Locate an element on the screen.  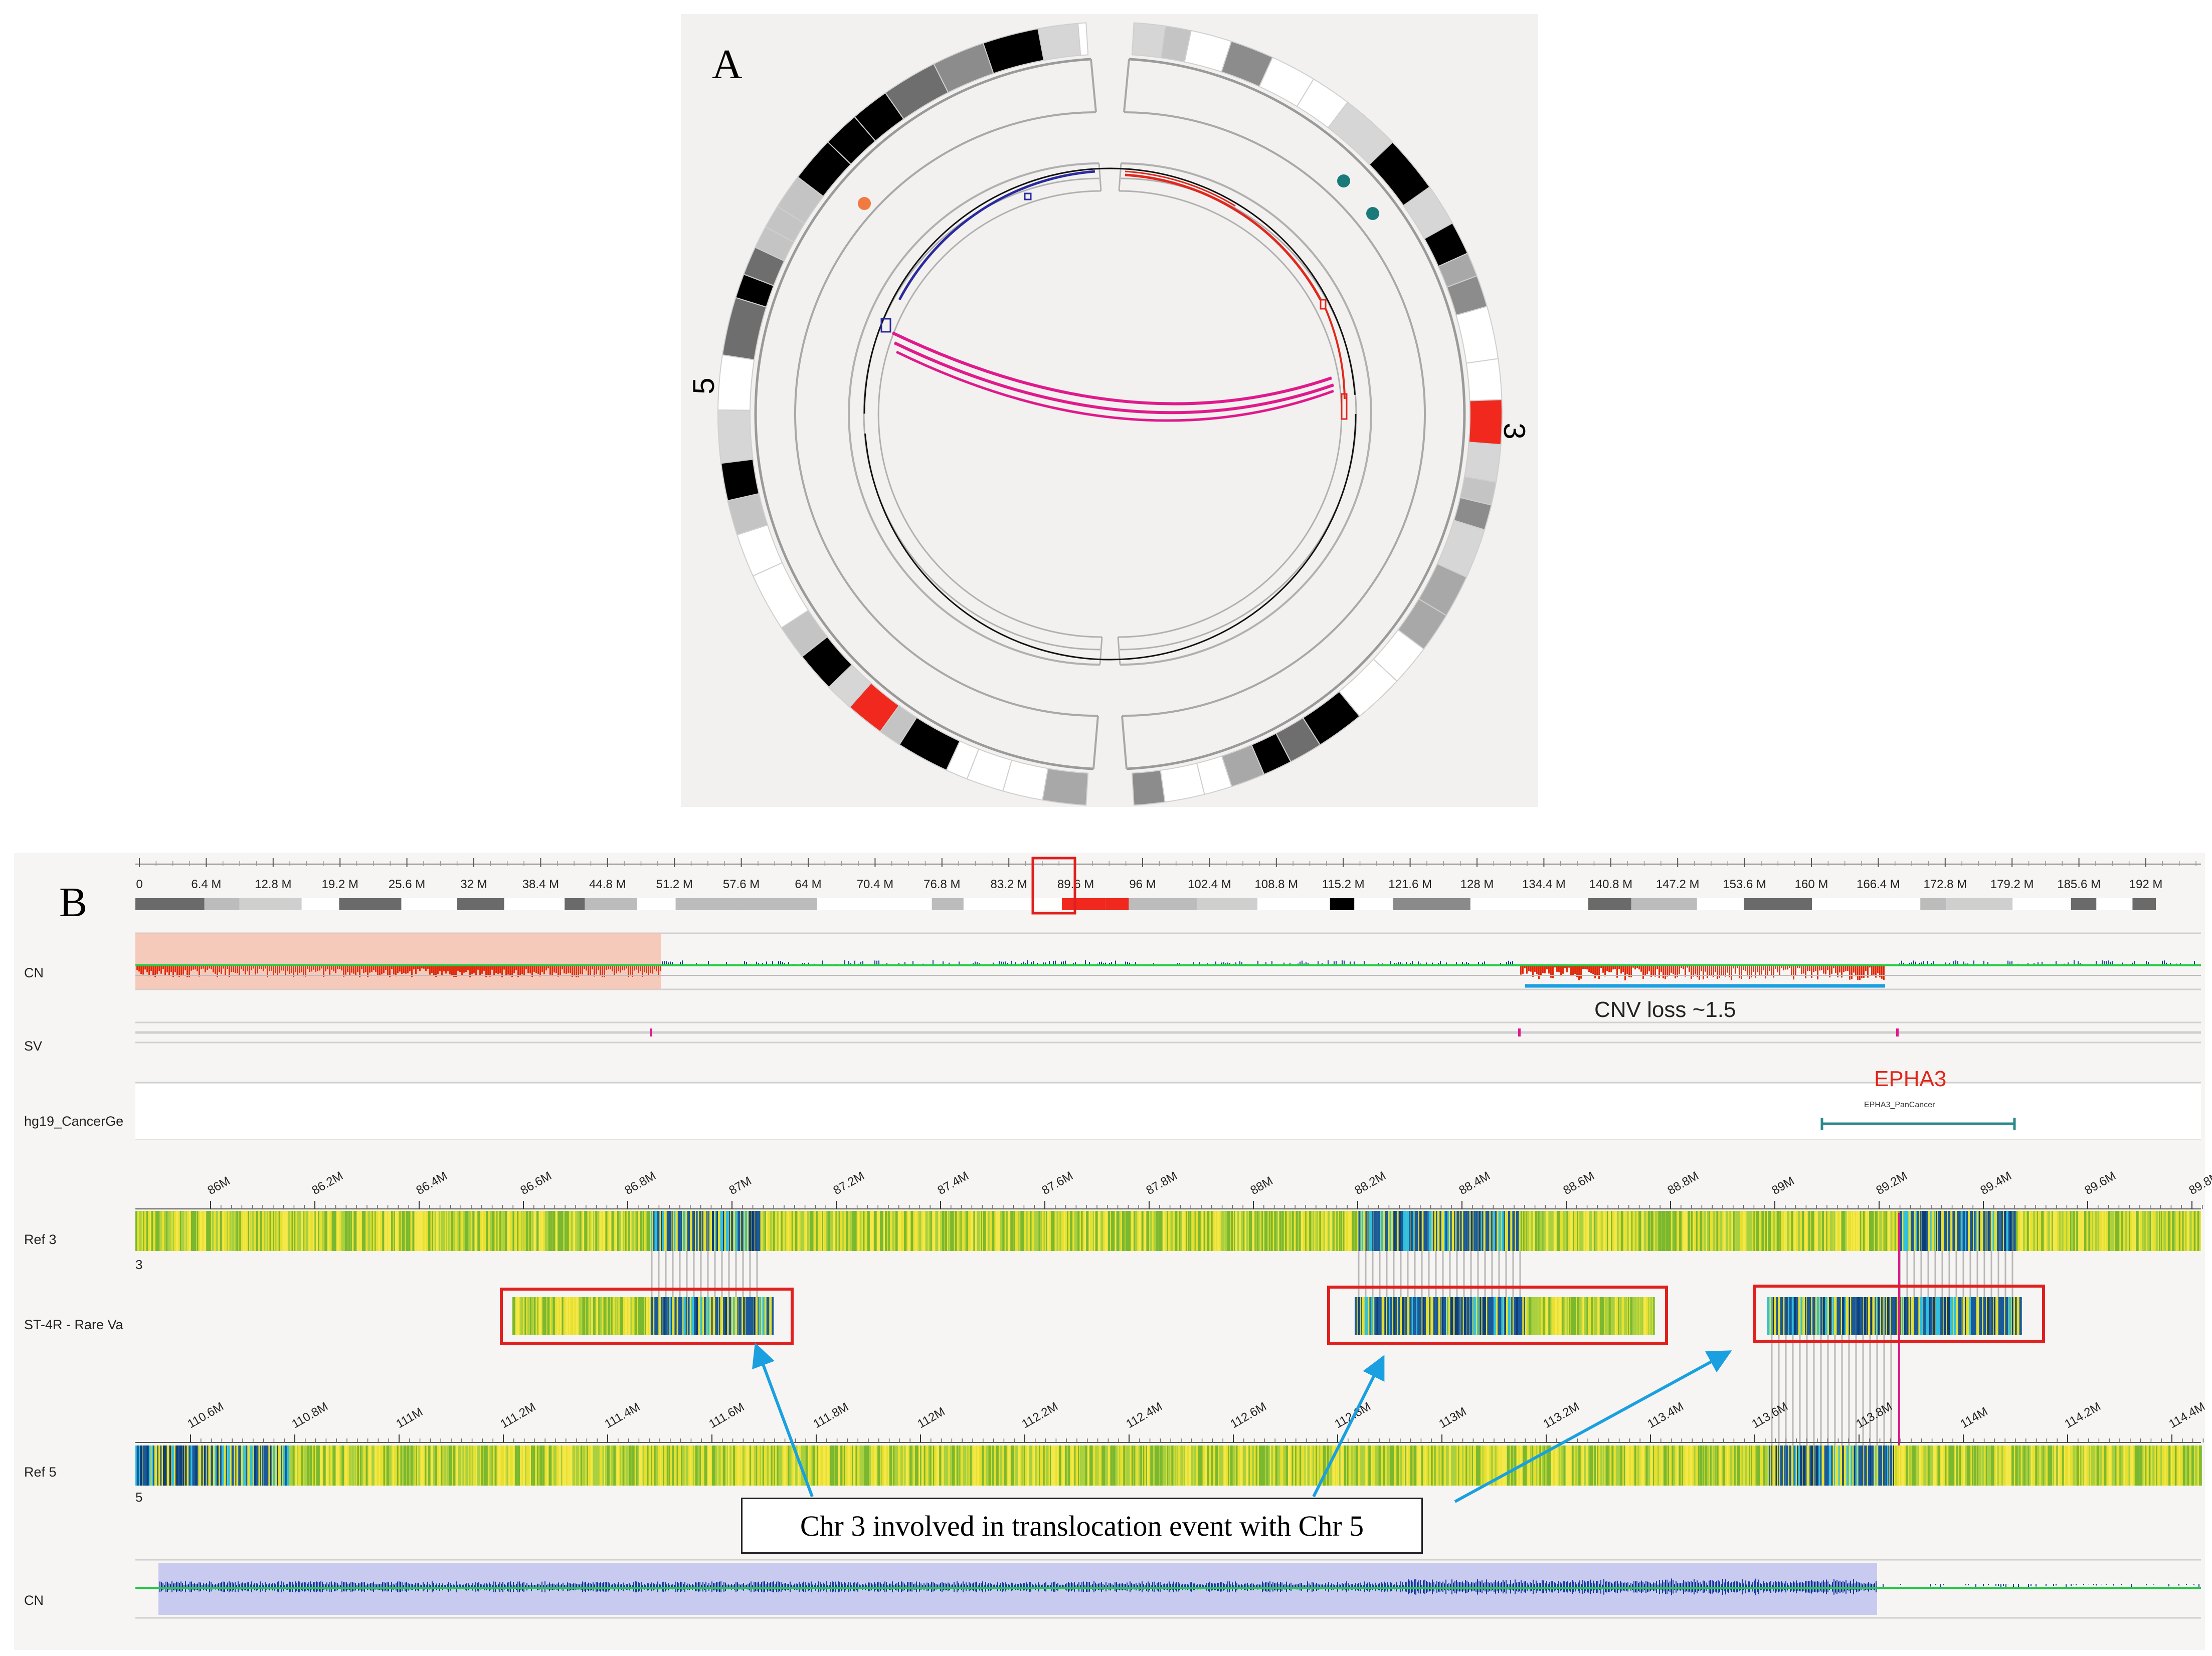
ruler-tick-label: 192 M is located at coordinates (2146, 884).